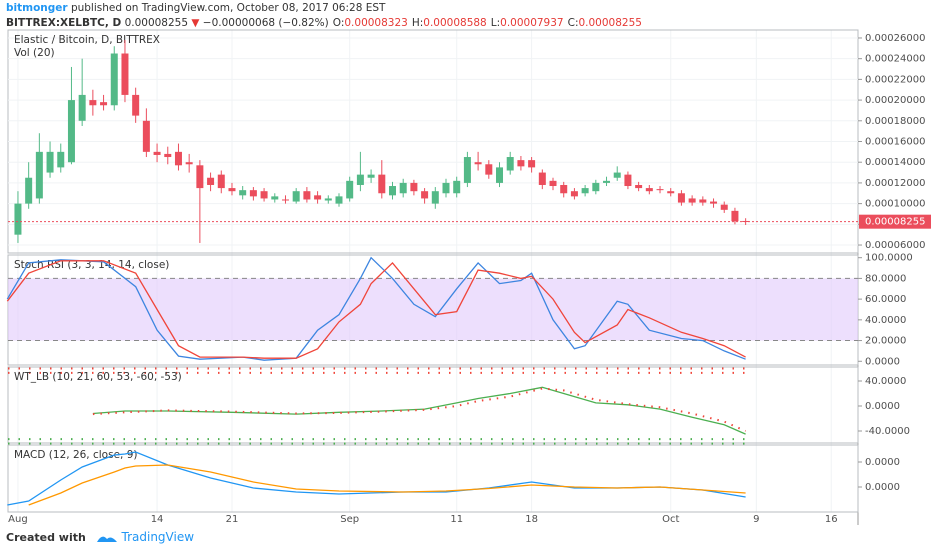  I want to click on panel-subtitle: Vol (20), so click(34, 53).